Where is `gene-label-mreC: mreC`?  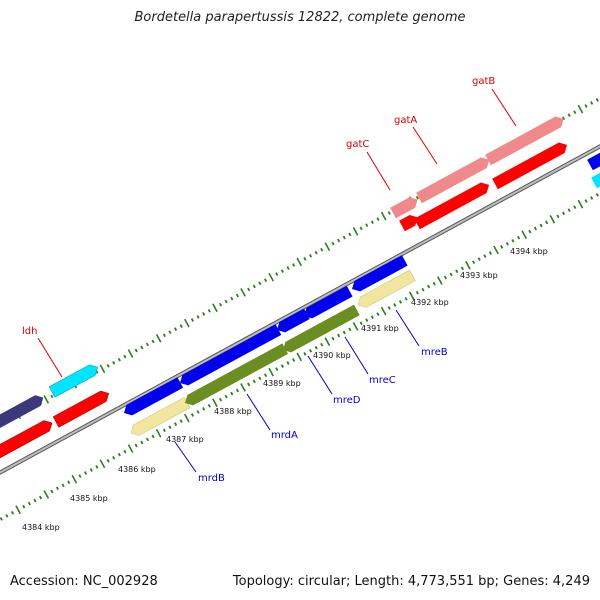
gene-label-mreC: mreC is located at coordinates (382, 380).